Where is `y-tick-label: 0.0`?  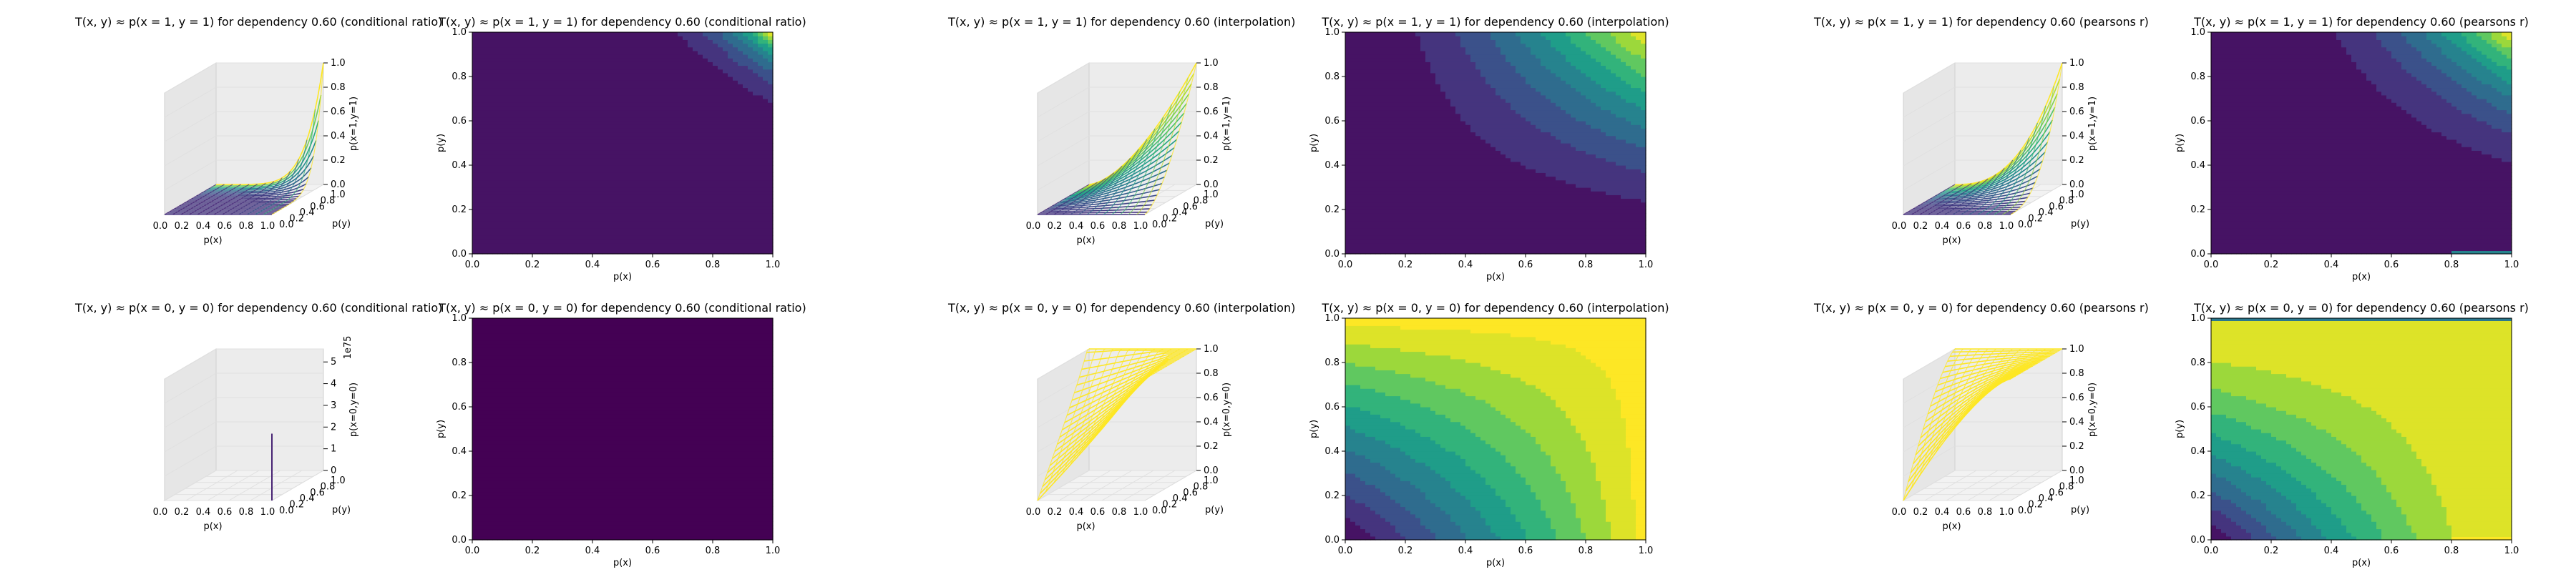
y-tick-label: 0.0 is located at coordinates (460, 254).